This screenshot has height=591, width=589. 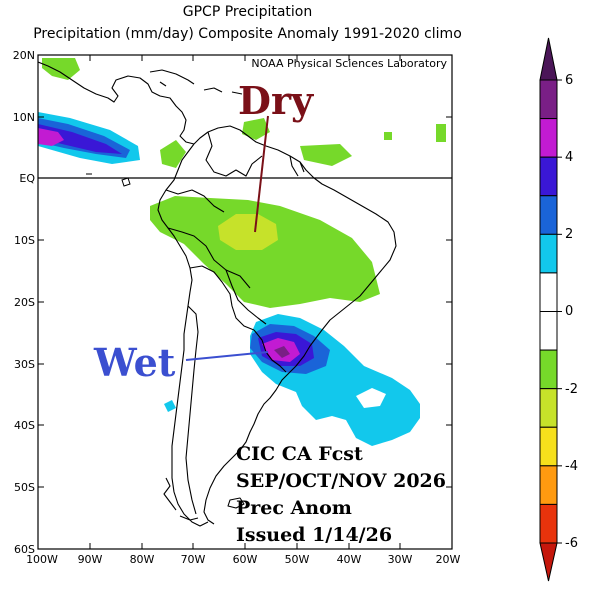 I want to click on lat-label: 20N, so click(x=24, y=55).